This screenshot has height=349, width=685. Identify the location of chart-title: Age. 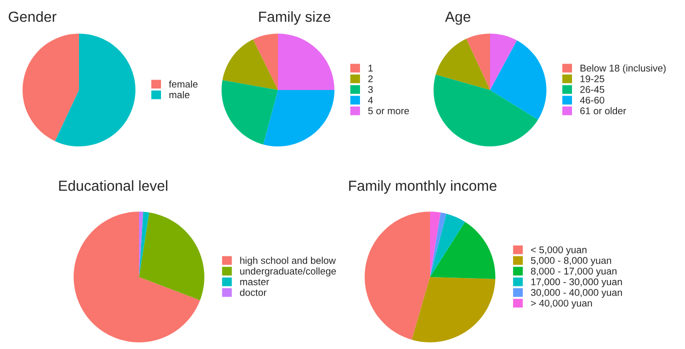
(457, 18).